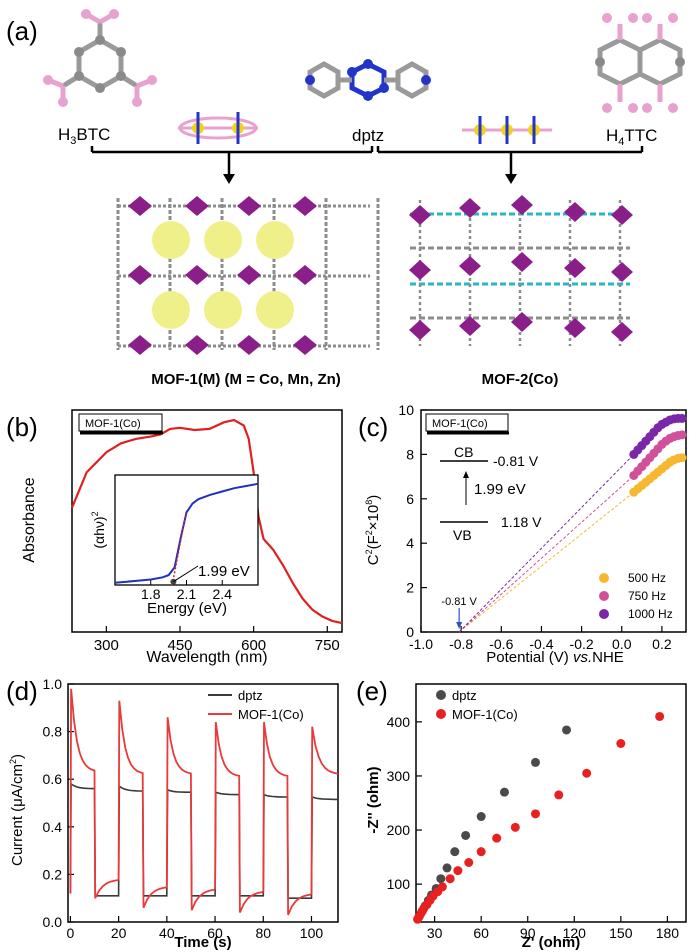 This screenshot has width=700, height=952. What do you see at coordinates (467, 422) in the screenshot?
I see `c-legend-box` at bounding box center [467, 422].